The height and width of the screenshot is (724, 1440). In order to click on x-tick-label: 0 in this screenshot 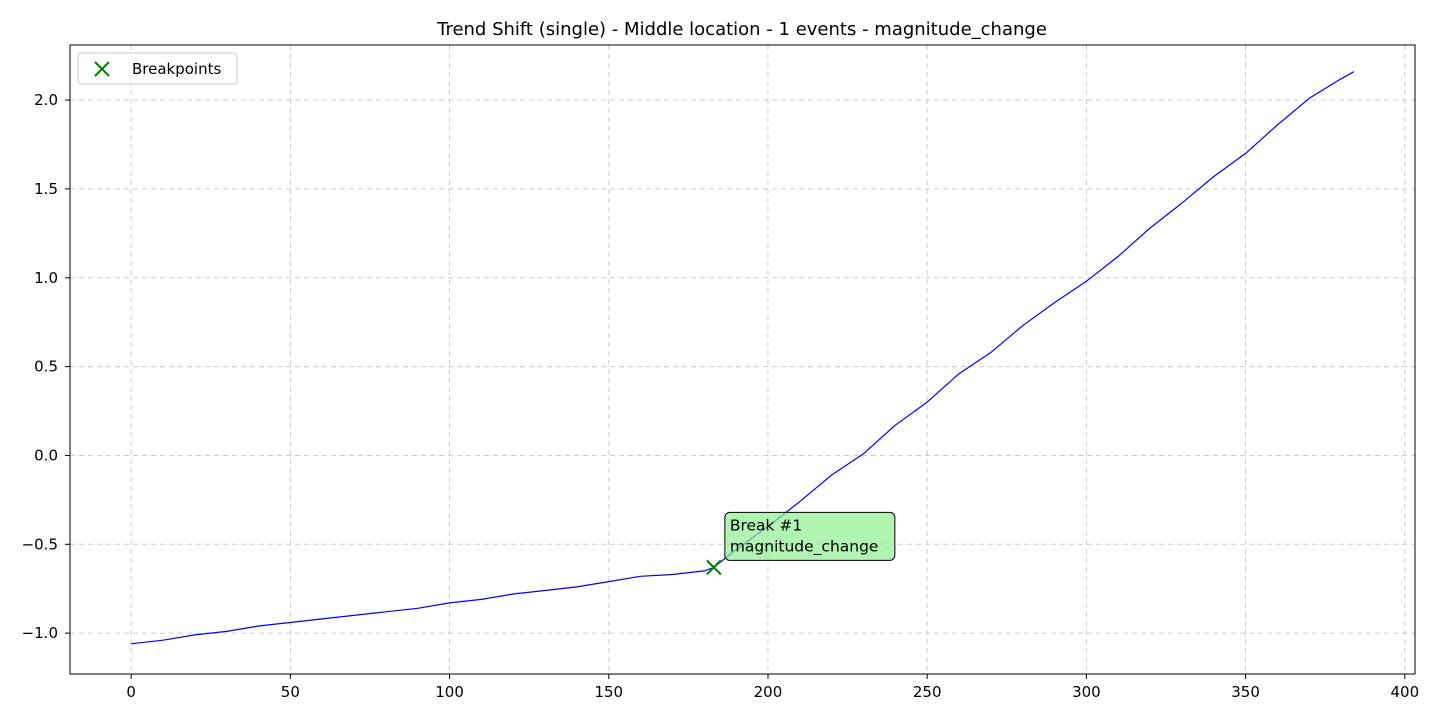, I will do `click(131, 692)`.